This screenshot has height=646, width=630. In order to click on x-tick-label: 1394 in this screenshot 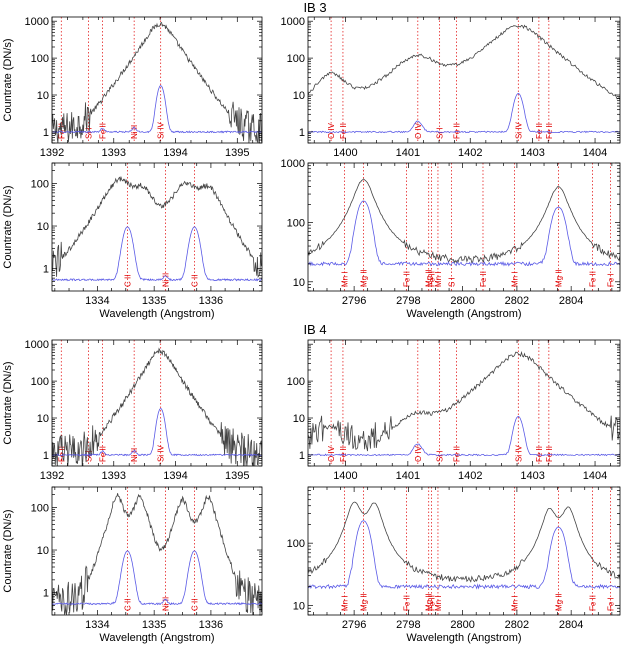, I will do `click(175, 476)`.